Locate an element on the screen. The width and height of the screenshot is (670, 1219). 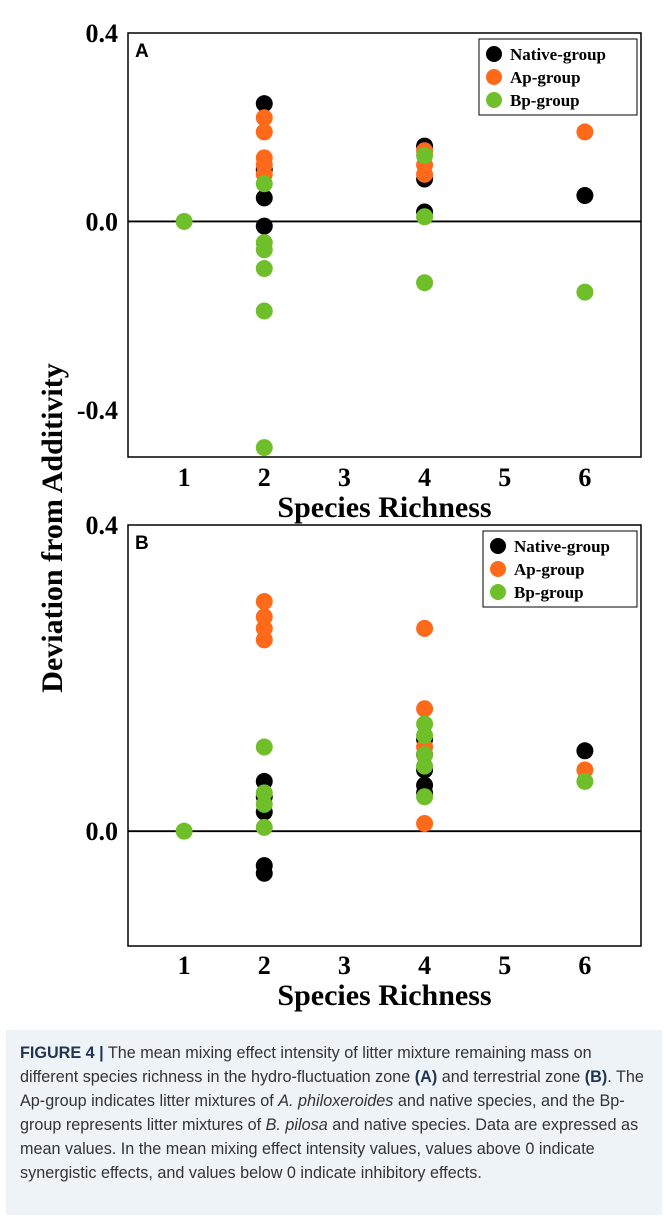
panel-label: A is located at coordinates (142, 51).